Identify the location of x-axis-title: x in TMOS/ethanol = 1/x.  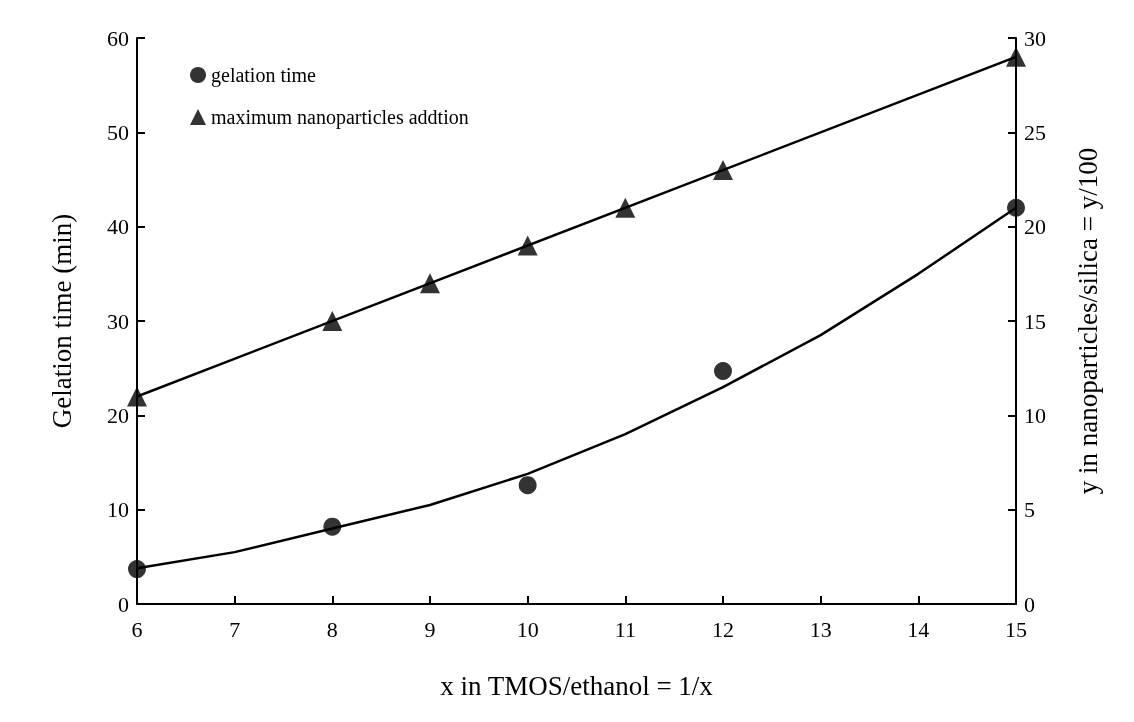
(577, 685).